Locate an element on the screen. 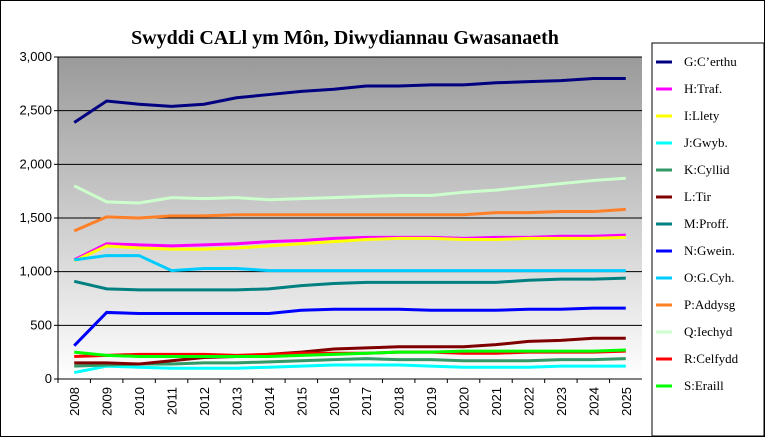  x-tick-label: 2013 is located at coordinates (236, 401).